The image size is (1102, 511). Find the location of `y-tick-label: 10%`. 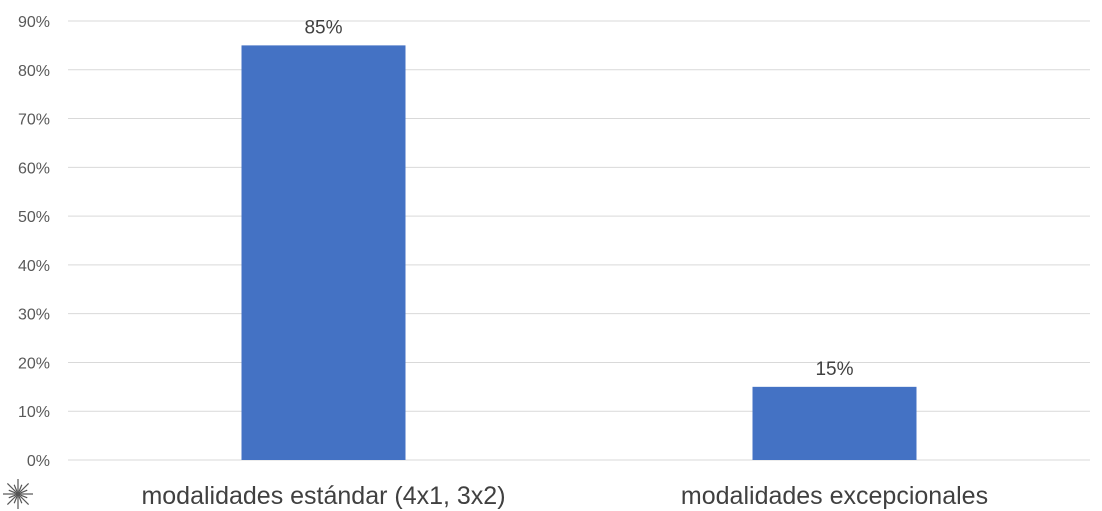

y-tick-label: 10% is located at coordinates (34, 412).